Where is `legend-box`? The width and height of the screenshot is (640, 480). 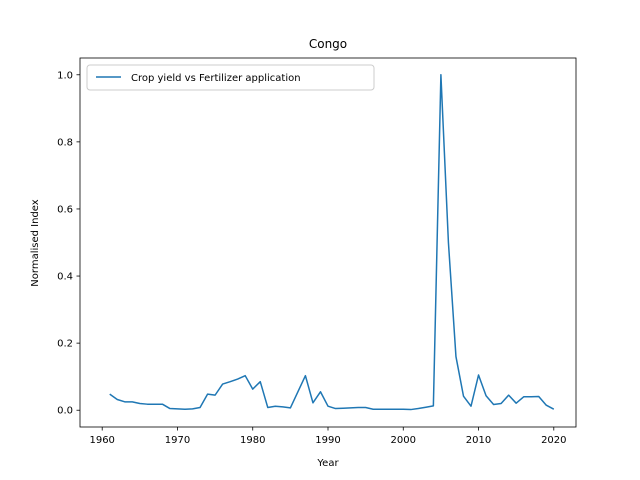 legend-box is located at coordinates (230, 77).